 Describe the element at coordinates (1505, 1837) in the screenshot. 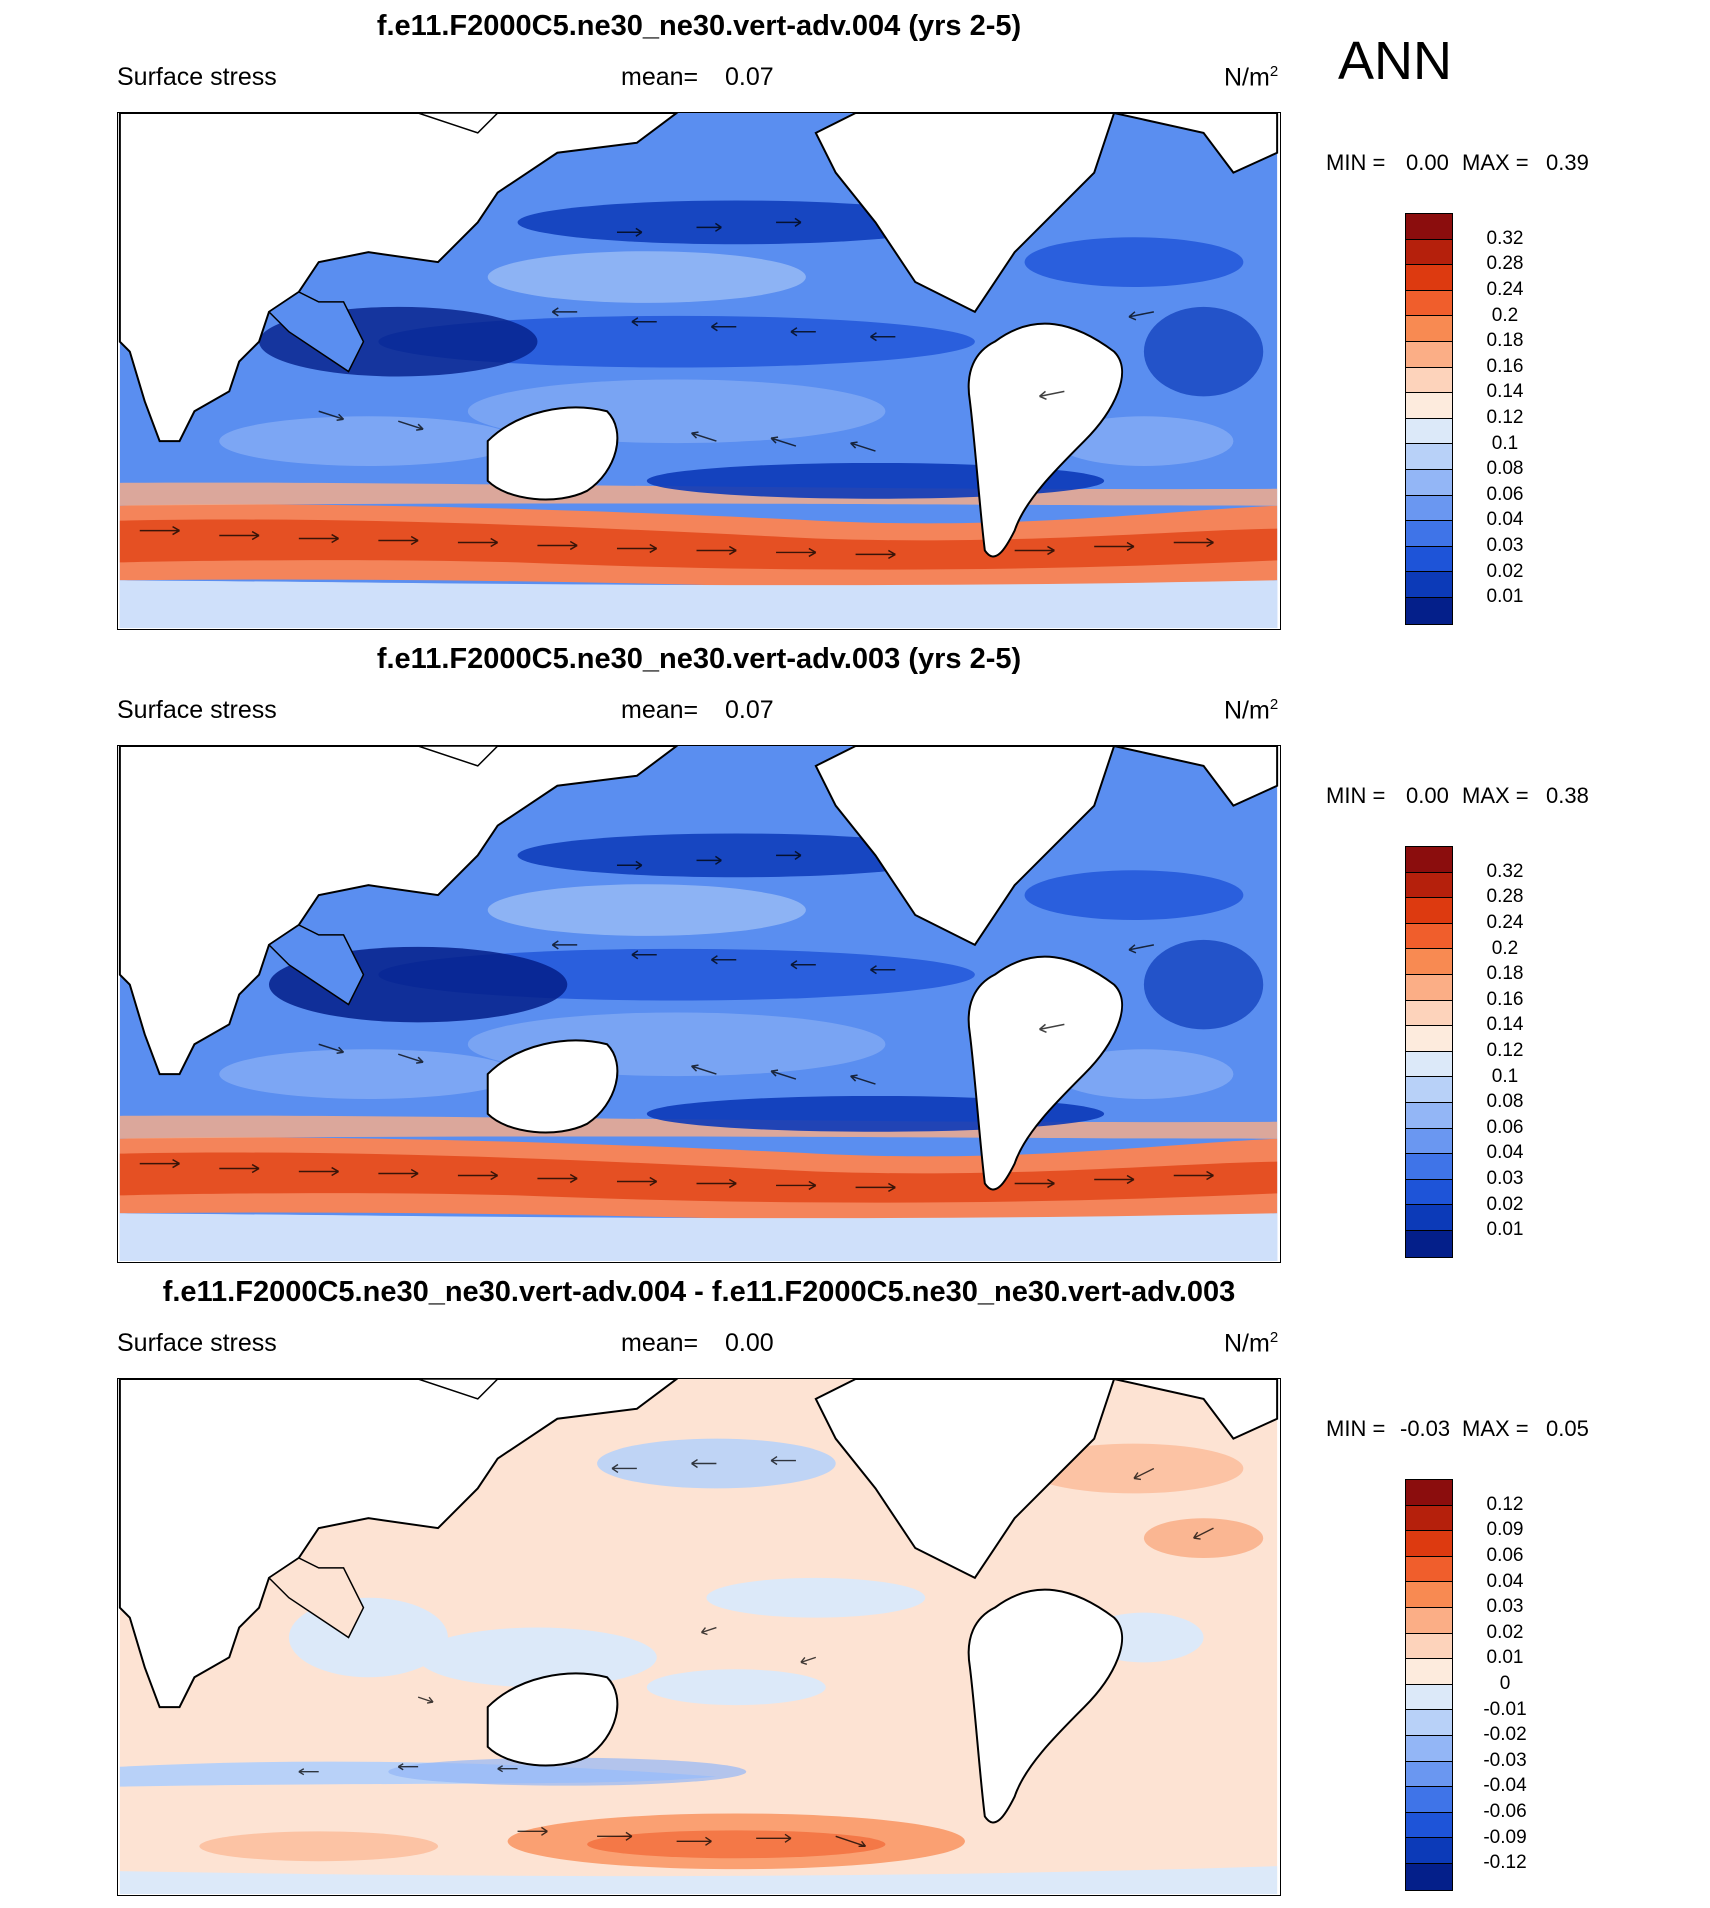

I see `colorbar-tick-label: -0.09` at that location.